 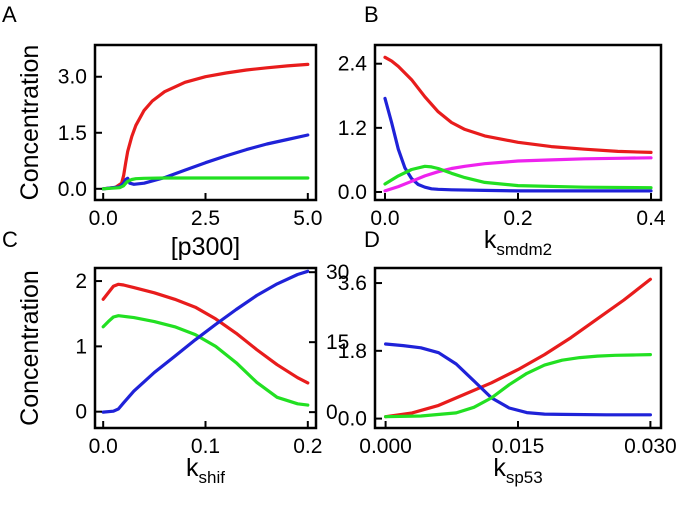 What do you see at coordinates (205, 126) in the screenshot?
I see `panel-a-series-1-line` at bounding box center [205, 126].